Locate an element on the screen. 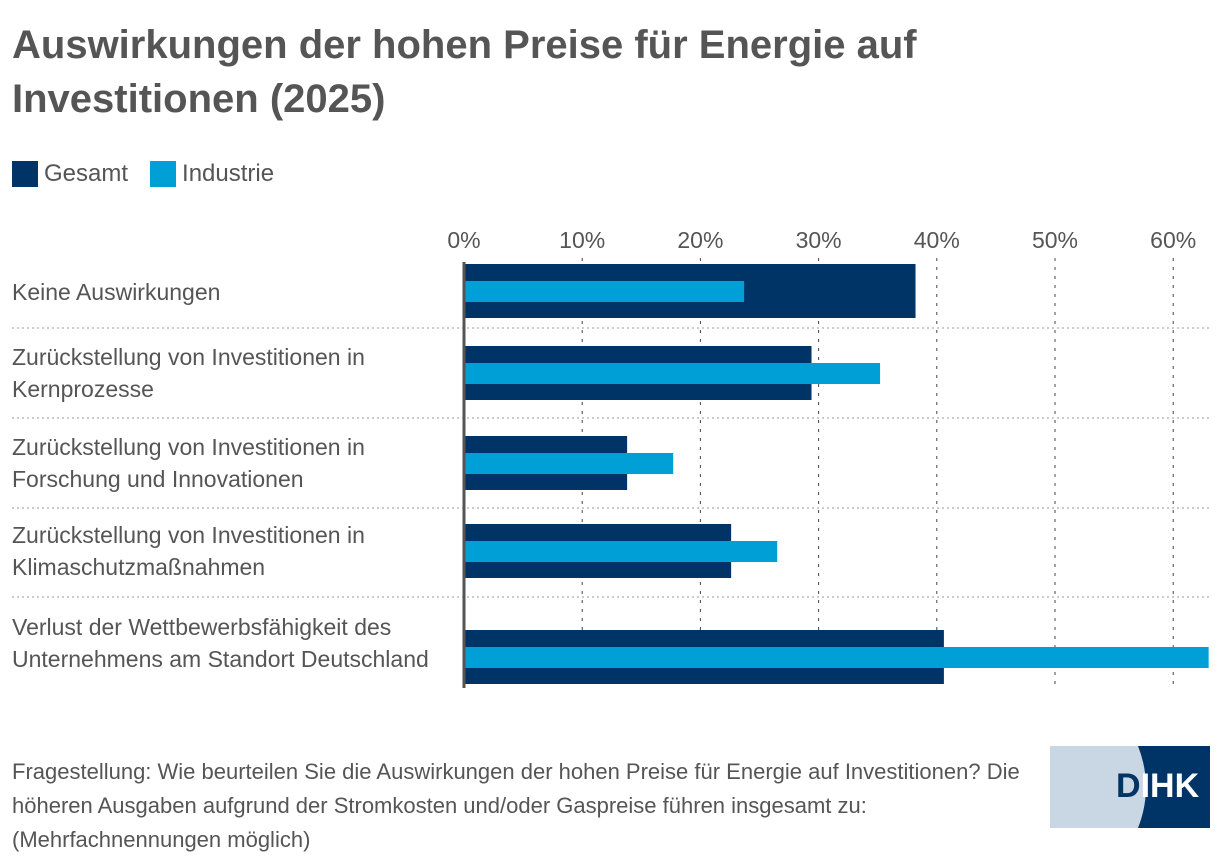  legend-label: Industrie is located at coordinates (228, 173).